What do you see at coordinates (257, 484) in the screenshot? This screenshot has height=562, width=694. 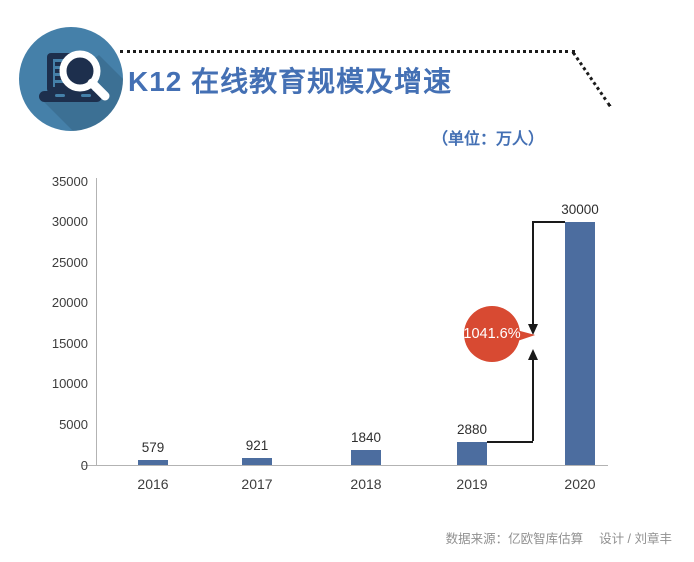 I see `x-tick-label-2017: 2017` at bounding box center [257, 484].